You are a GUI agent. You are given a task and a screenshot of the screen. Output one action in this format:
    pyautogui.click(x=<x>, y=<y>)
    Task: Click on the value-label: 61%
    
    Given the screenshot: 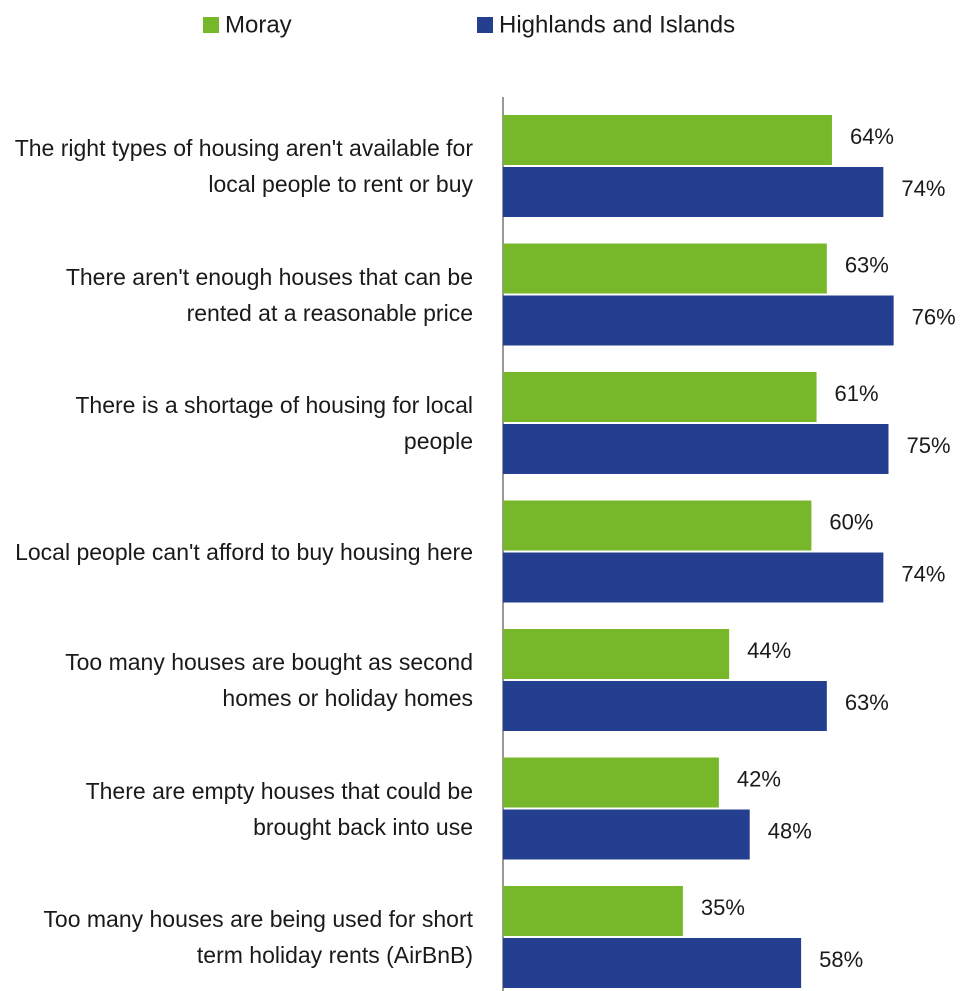 What is the action you would take?
    pyautogui.click(x=857, y=393)
    